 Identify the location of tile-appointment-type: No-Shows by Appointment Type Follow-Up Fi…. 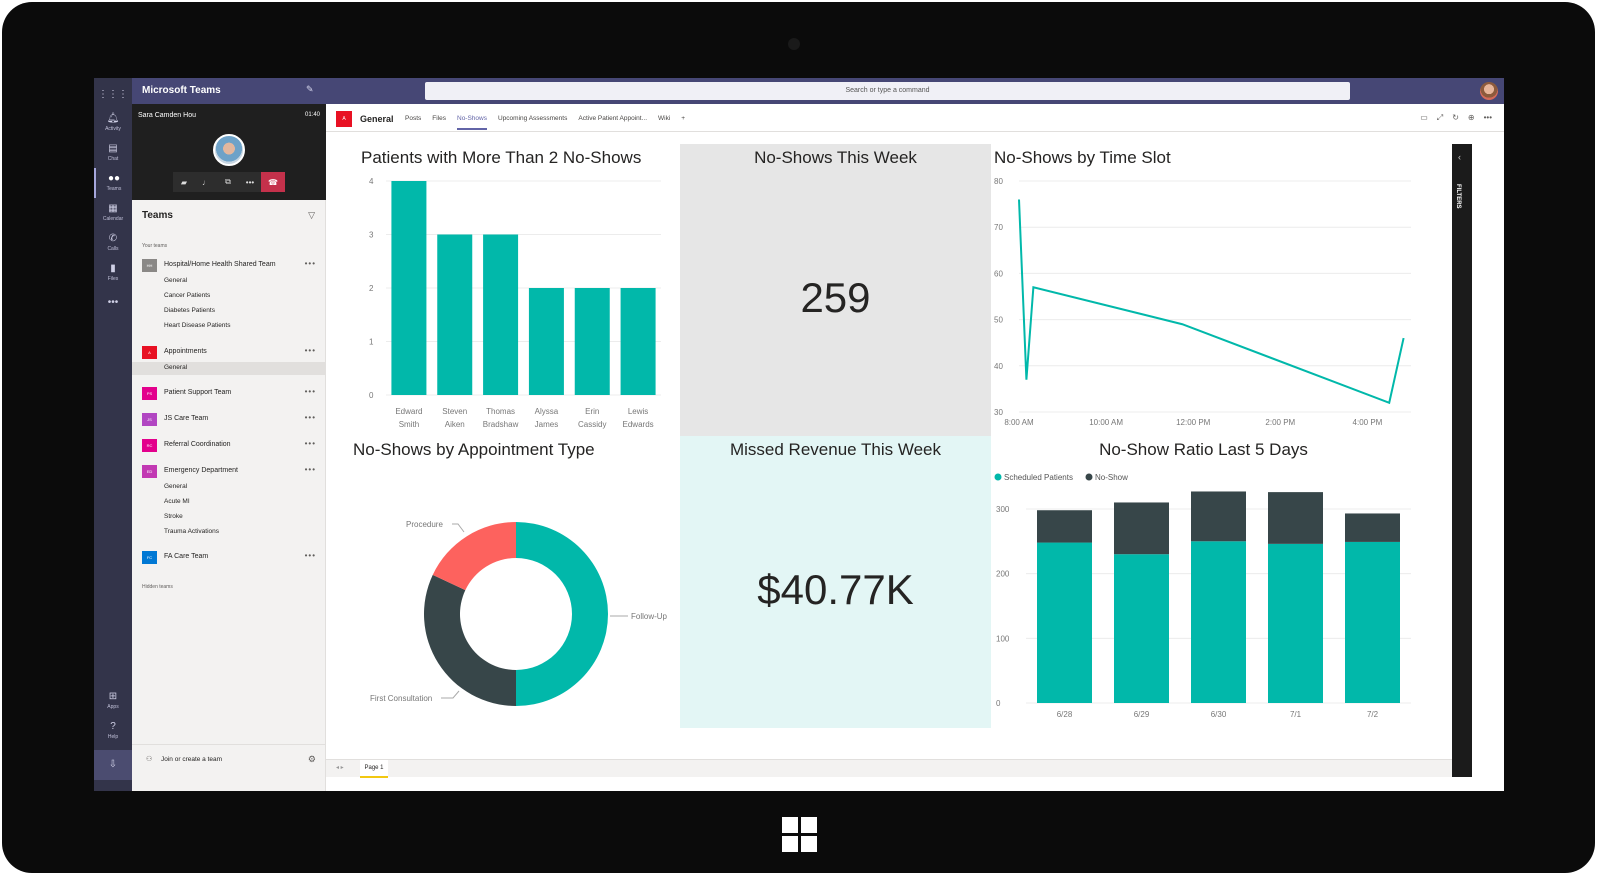
(508, 582).